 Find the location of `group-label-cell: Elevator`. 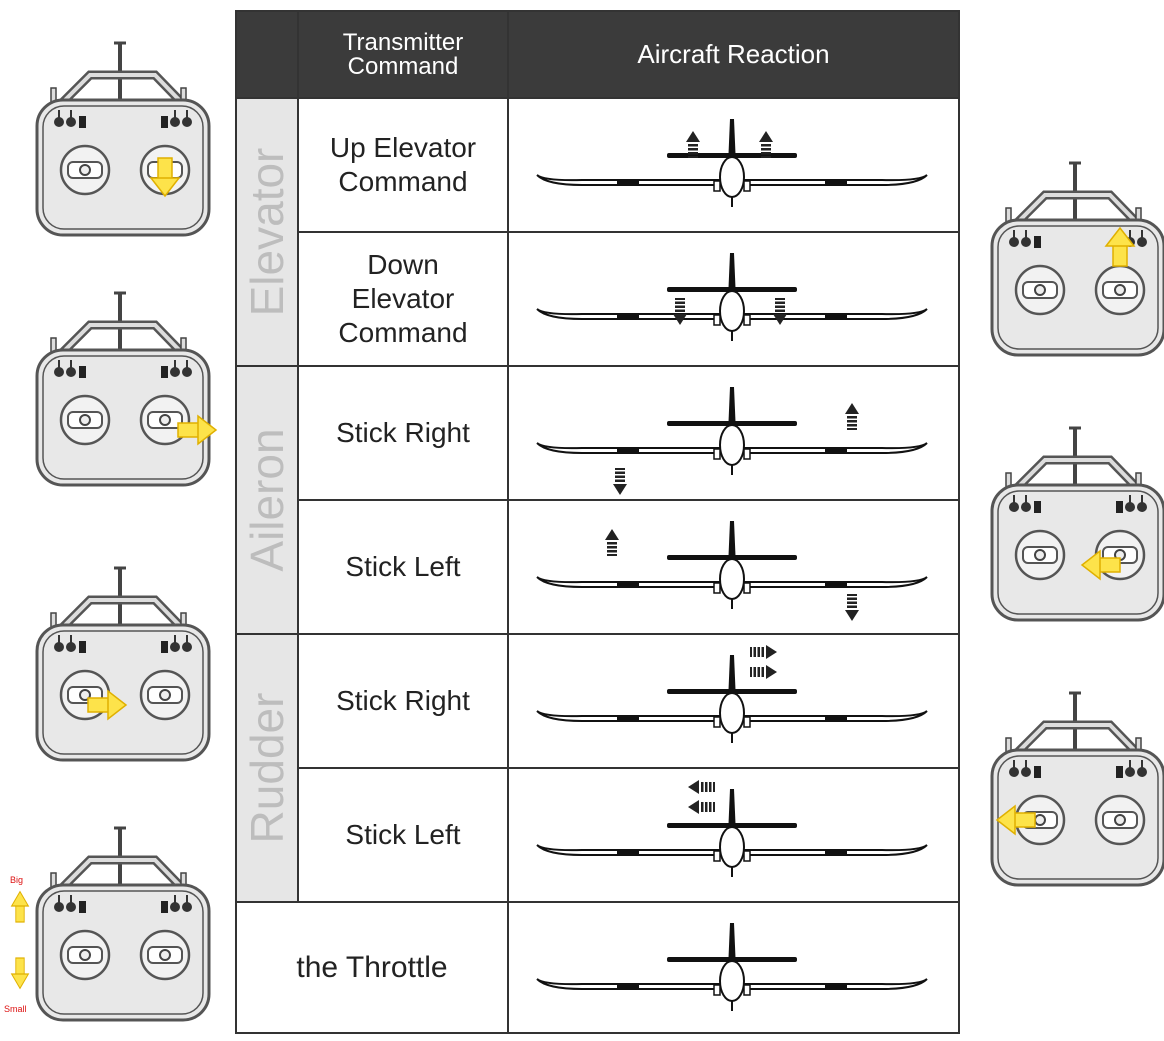

group-label-cell: Elevator is located at coordinates (267, 232).